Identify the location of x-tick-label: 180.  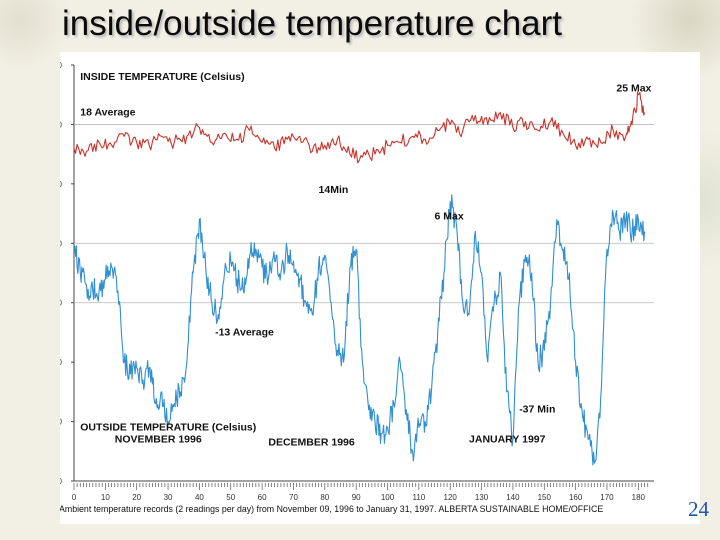
(639, 497).